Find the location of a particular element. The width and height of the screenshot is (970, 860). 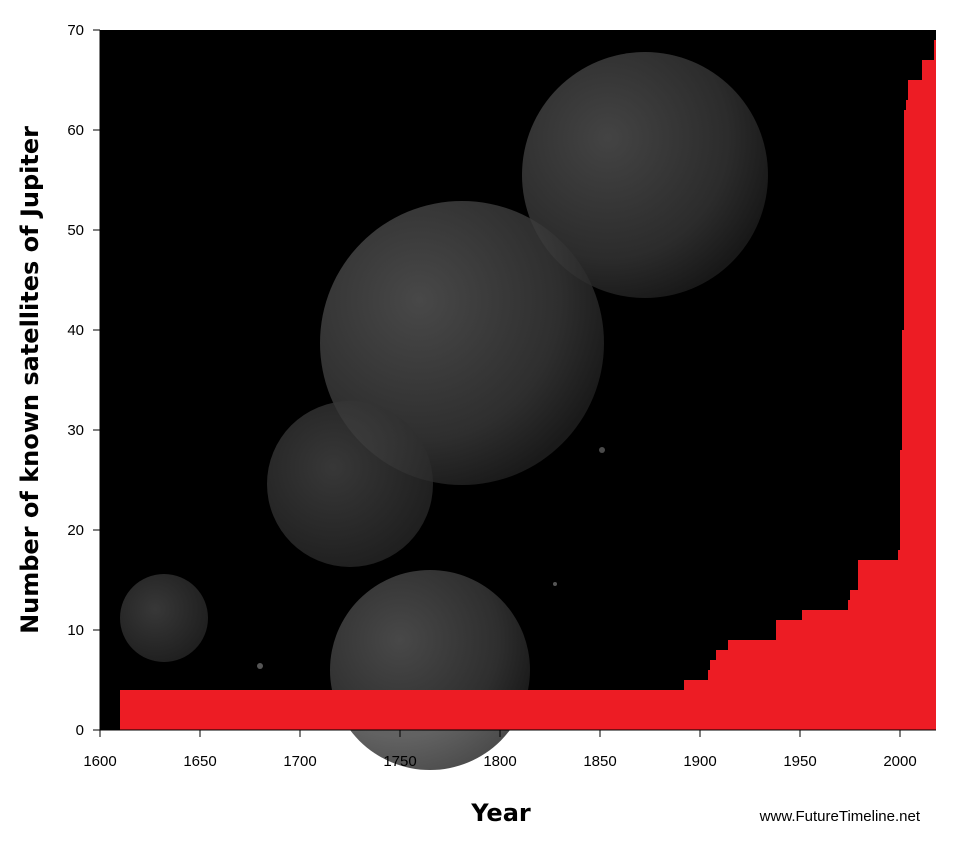

x-tick-label: 2000 is located at coordinates (899, 761).